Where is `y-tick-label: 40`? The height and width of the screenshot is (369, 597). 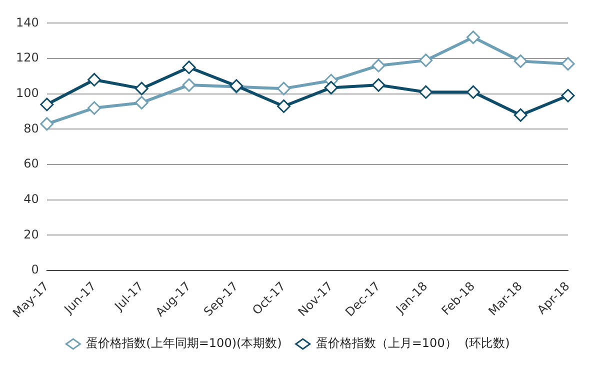
y-tick-label: 40 is located at coordinates (31, 199).